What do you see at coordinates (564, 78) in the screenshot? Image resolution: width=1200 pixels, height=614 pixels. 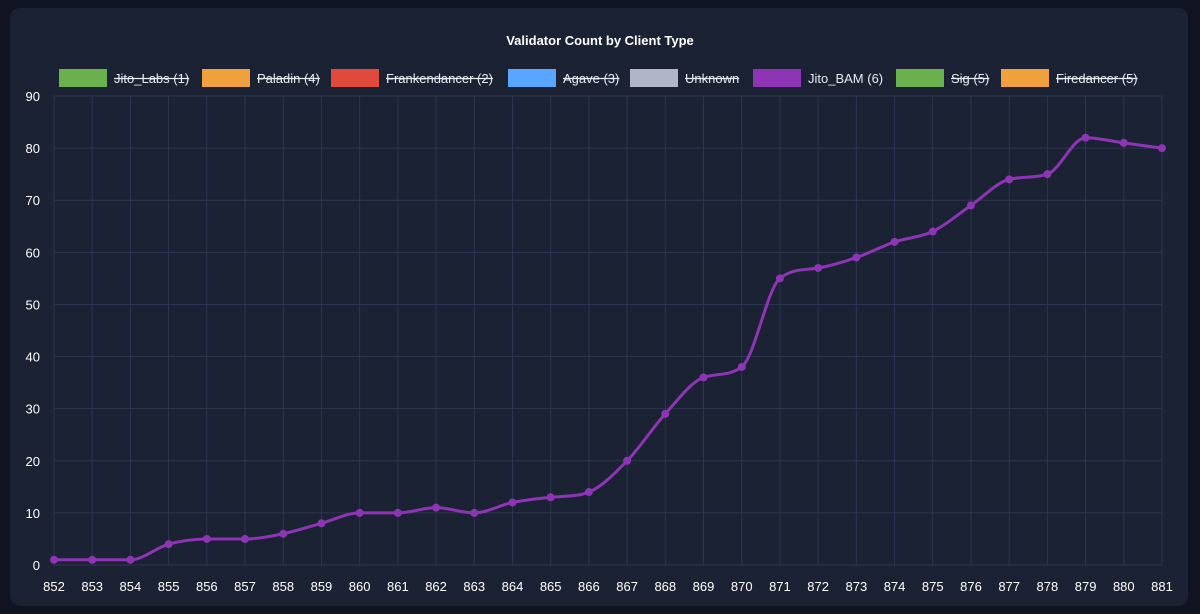 I see `legend-item: Agave (3)` at bounding box center [564, 78].